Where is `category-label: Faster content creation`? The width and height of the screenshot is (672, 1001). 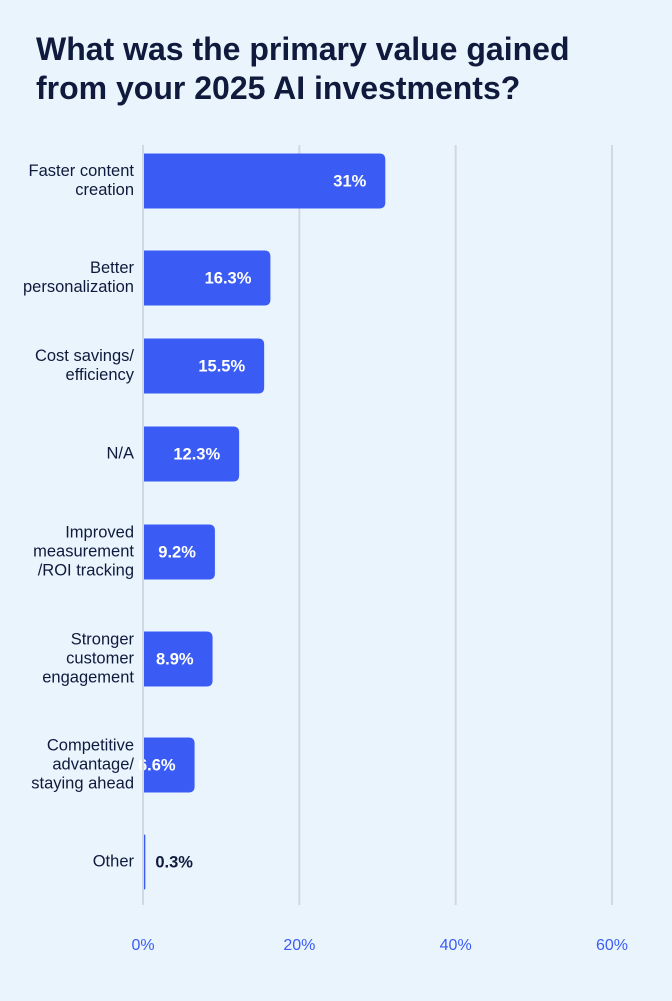 category-label: Faster content creation is located at coordinates (81, 180).